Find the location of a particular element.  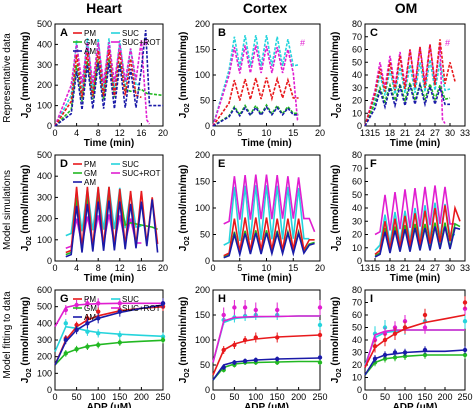

y-tick-label: 70 is located at coordinates (357, 168).